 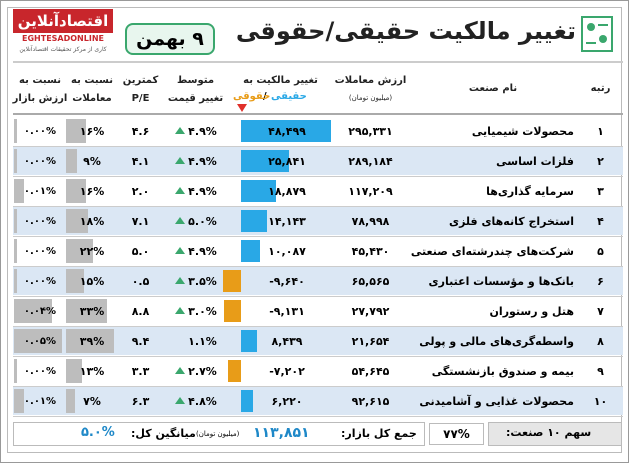 What do you see at coordinates (98, 432) in the screenshot?
I see `avg-value: ۵.۰%` at bounding box center [98, 432].